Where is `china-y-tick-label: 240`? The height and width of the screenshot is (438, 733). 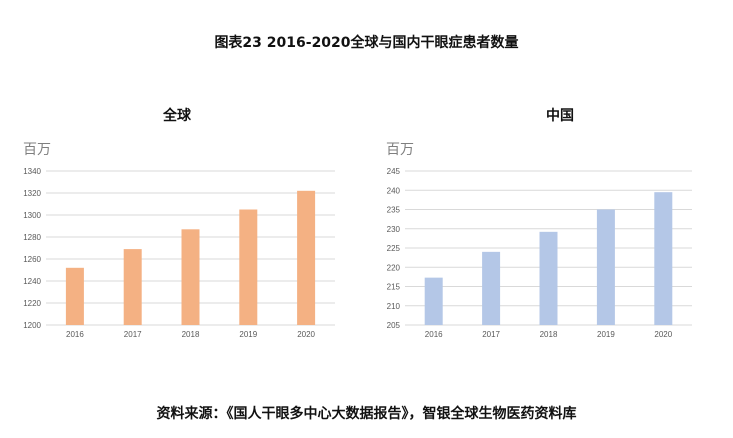 china-y-tick-label: 240 is located at coordinates (394, 190).